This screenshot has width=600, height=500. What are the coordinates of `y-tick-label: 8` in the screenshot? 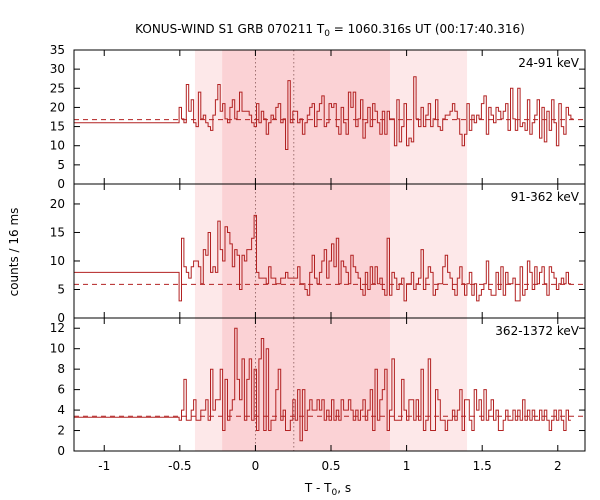 It's located at (61, 369).